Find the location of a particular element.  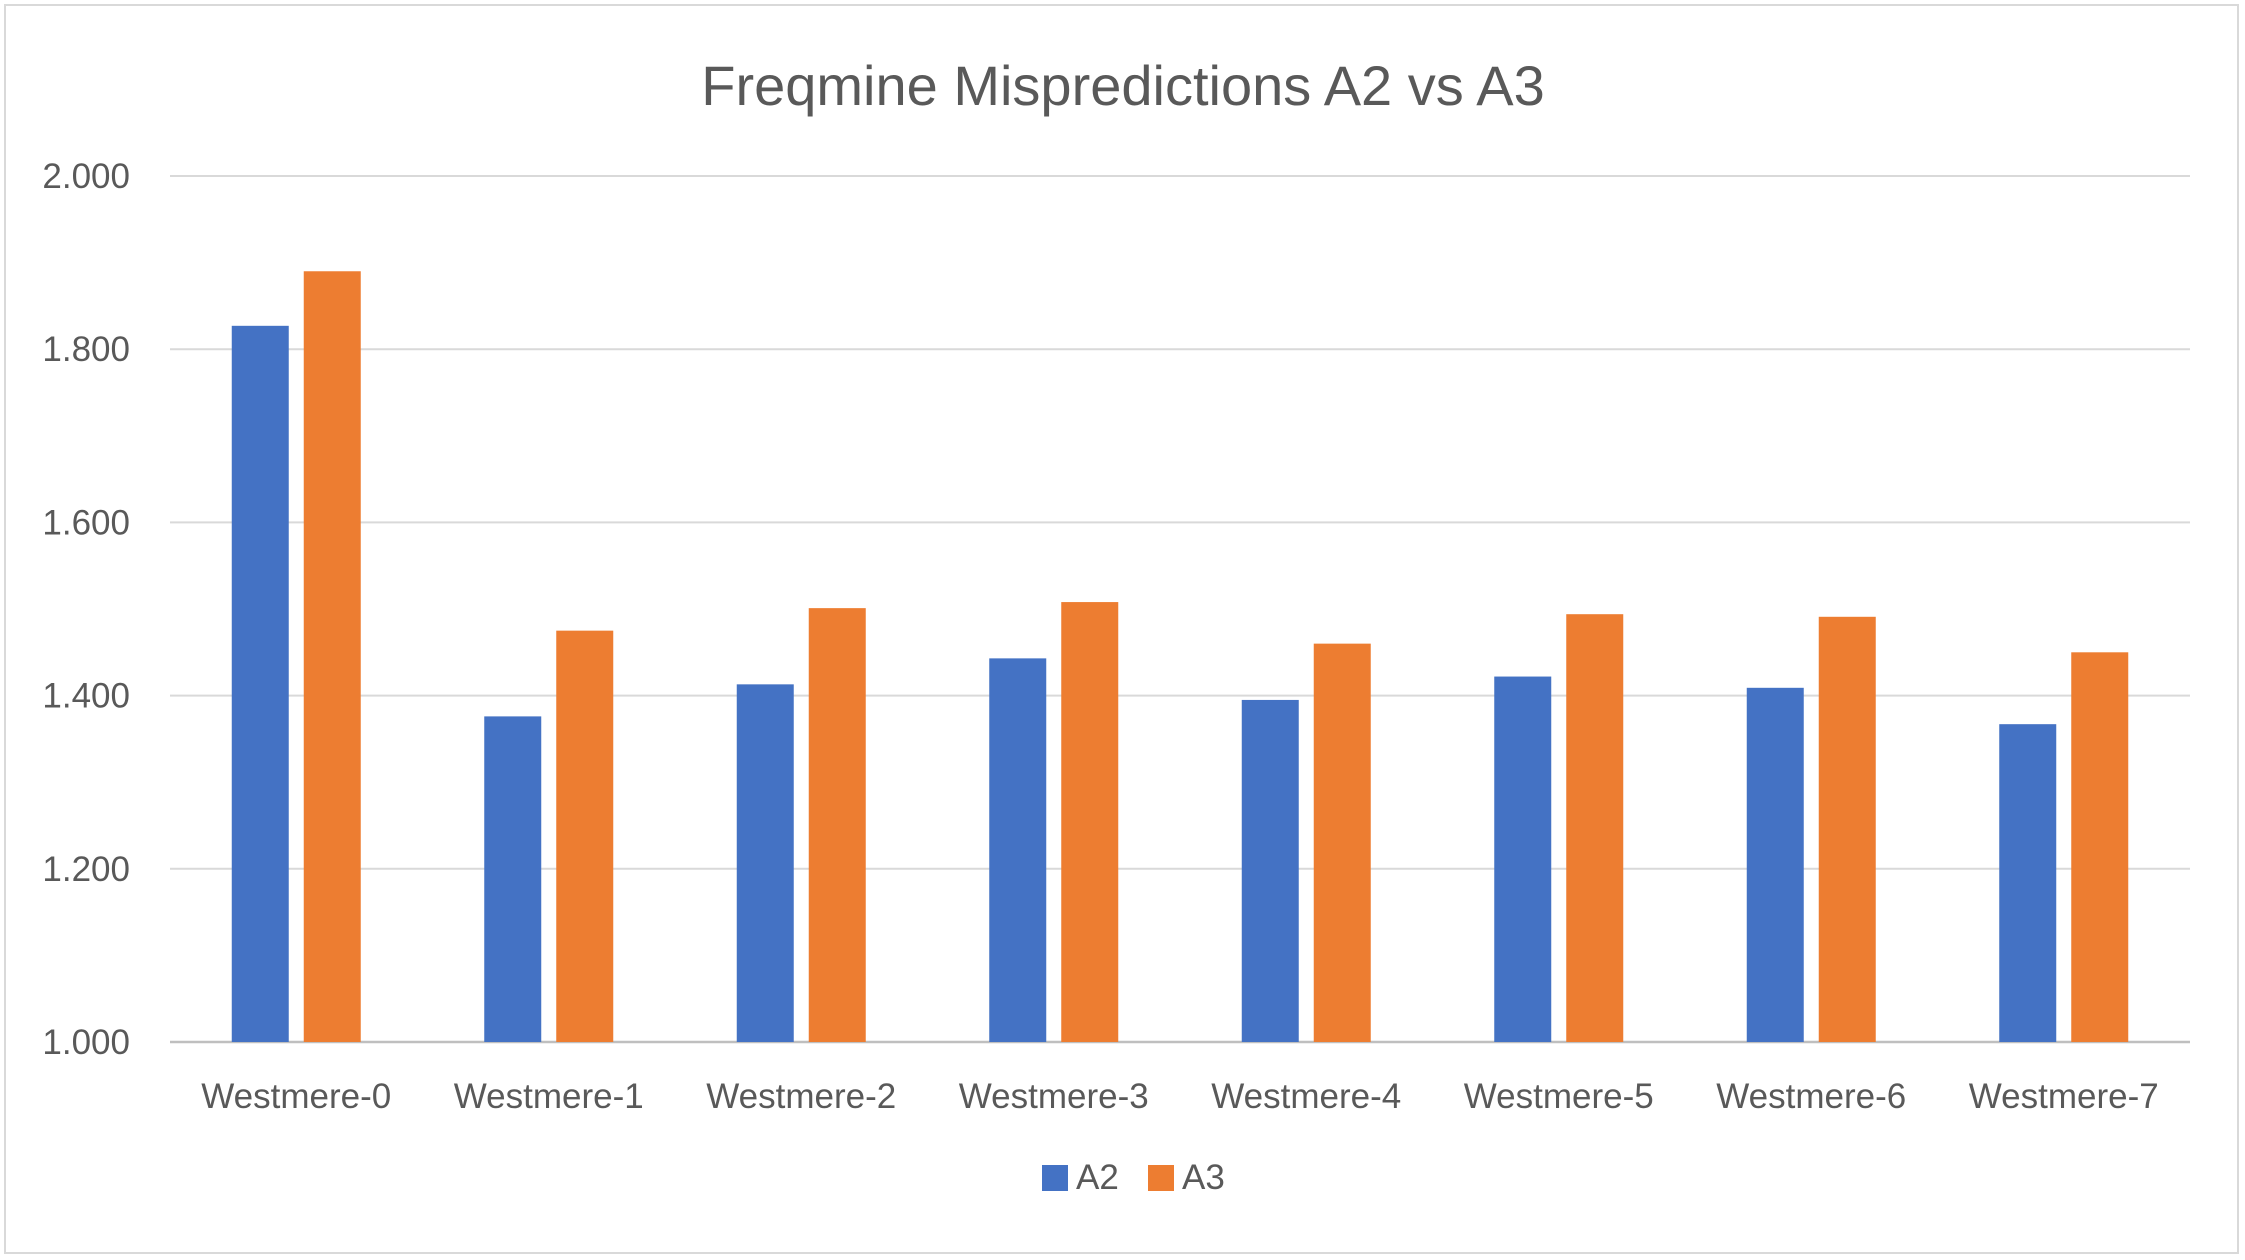

y-tick-label: 1.600 is located at coordinates (86, 522).